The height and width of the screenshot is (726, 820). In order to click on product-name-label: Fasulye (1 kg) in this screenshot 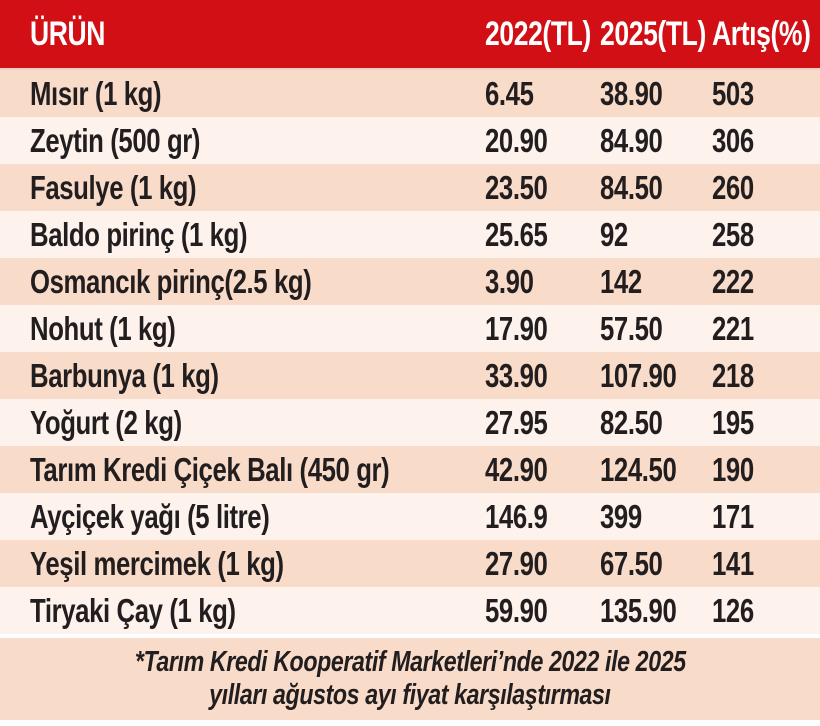, I will do `click(113, 187)`.